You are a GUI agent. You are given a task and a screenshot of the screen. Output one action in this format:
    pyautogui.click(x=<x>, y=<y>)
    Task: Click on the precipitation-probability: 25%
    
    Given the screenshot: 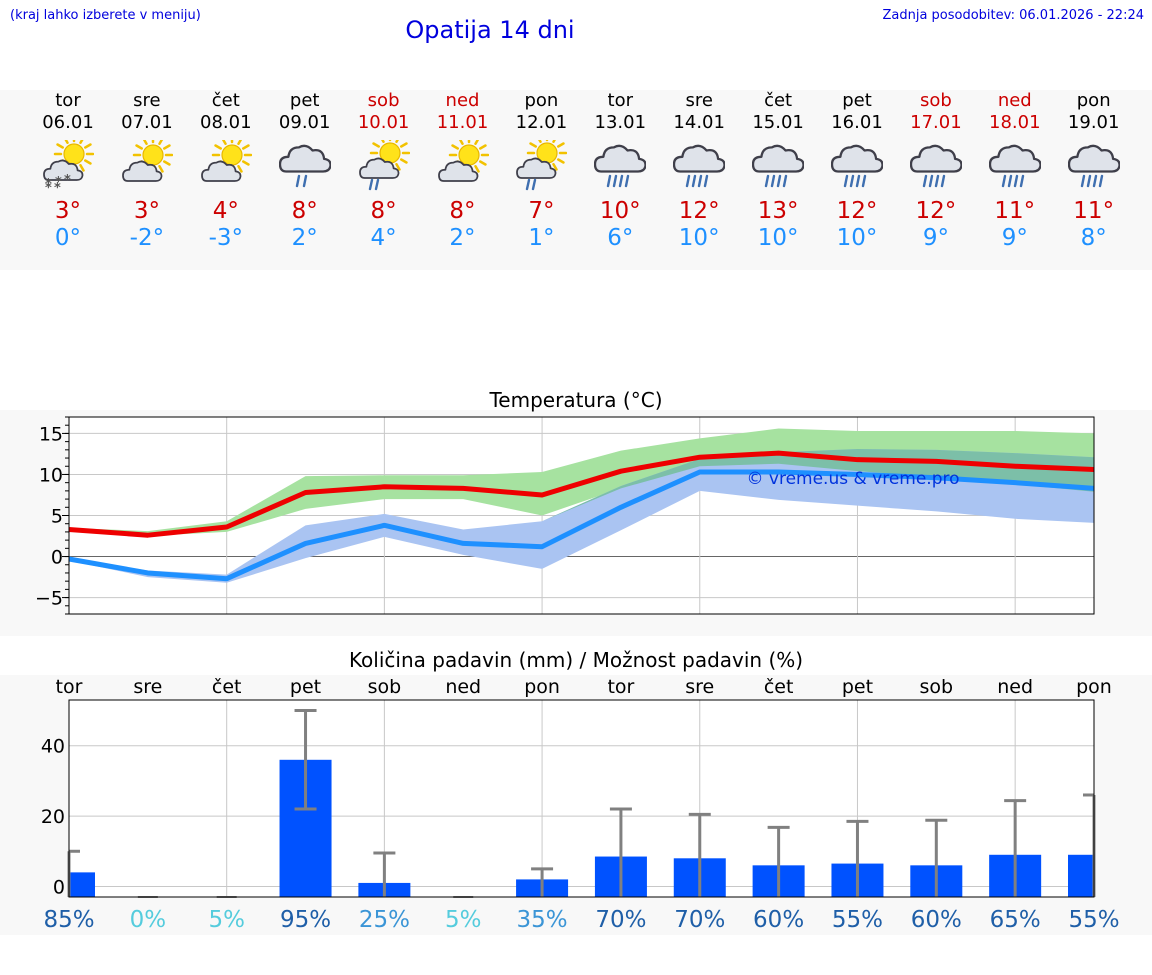 What is the action you would take?
    pyautogui.click(x=384, y=920)
    